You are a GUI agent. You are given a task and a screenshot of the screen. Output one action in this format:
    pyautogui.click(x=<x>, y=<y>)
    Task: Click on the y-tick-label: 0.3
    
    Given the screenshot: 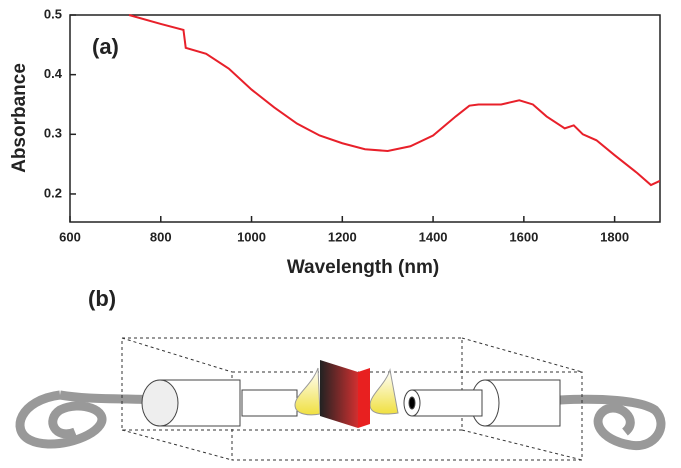 What is the action you would take?
    pyautogui.click(x=53, y=133)
    